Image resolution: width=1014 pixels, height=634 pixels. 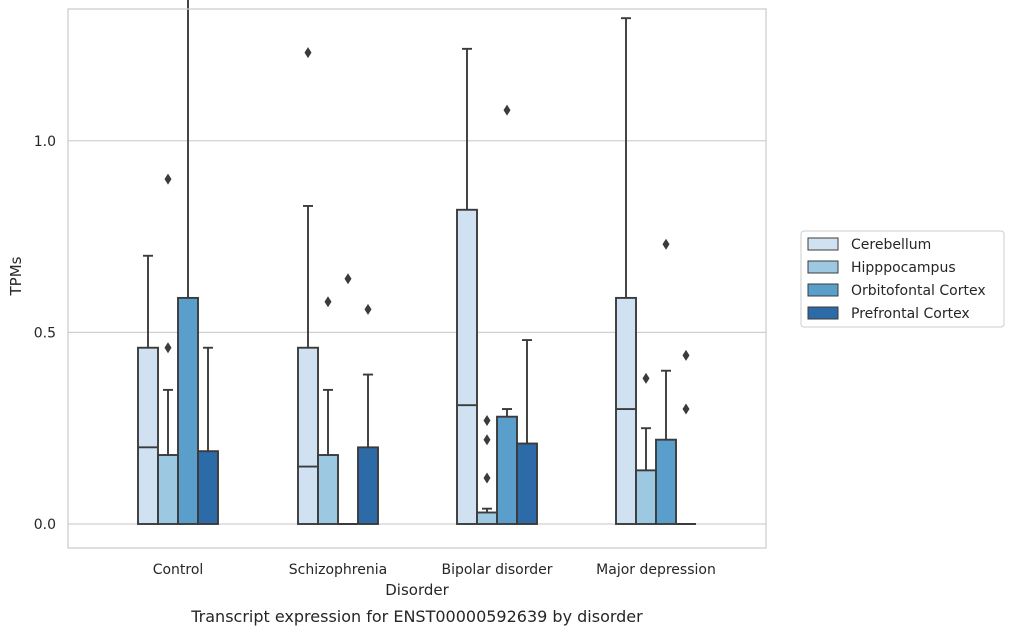 I want to click on box-orbitofontal-cortex-major-depression, so click(x=666, y=381).